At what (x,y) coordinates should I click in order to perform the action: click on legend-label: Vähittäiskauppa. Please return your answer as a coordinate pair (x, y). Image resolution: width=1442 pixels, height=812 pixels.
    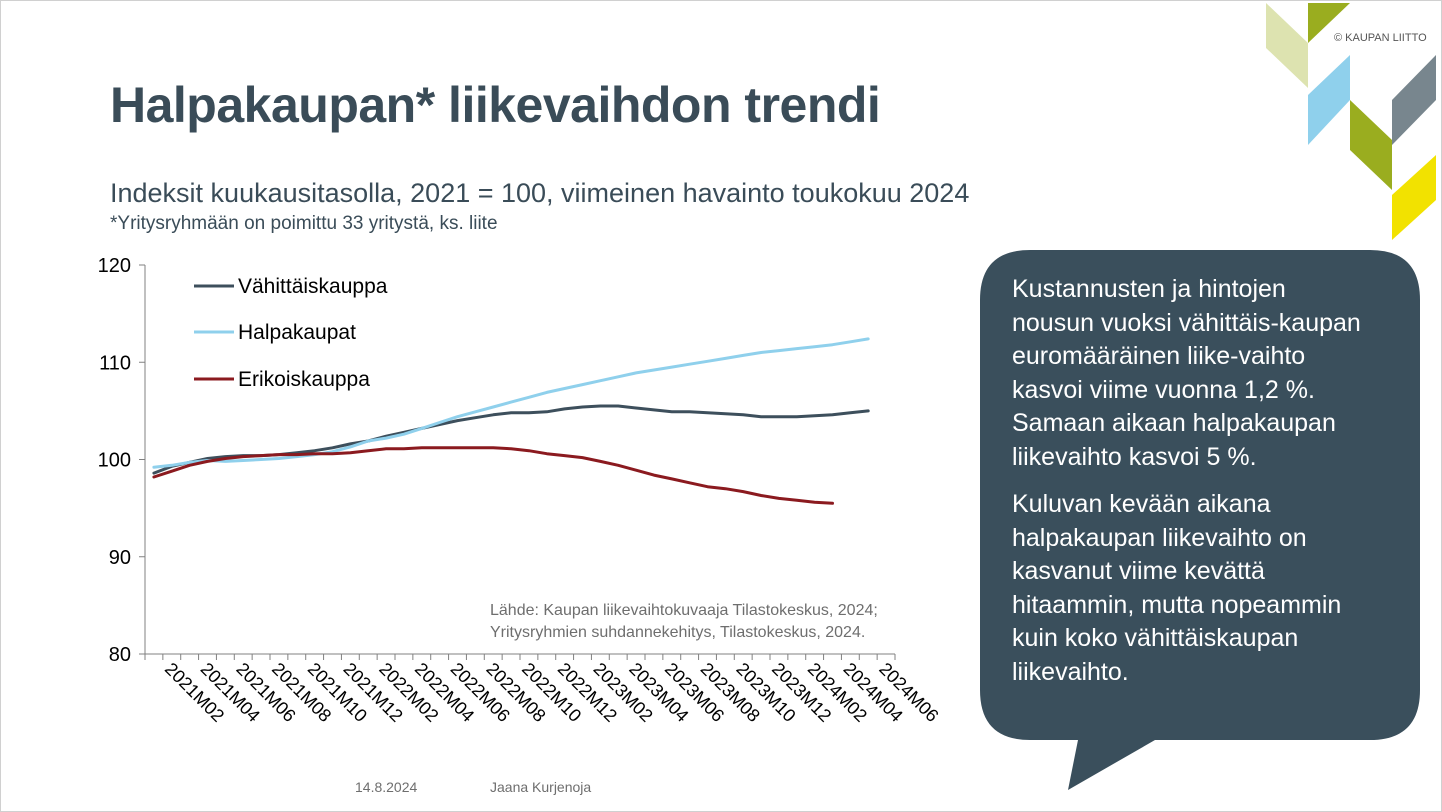
    Looking at the image, I should click on (313, 286).